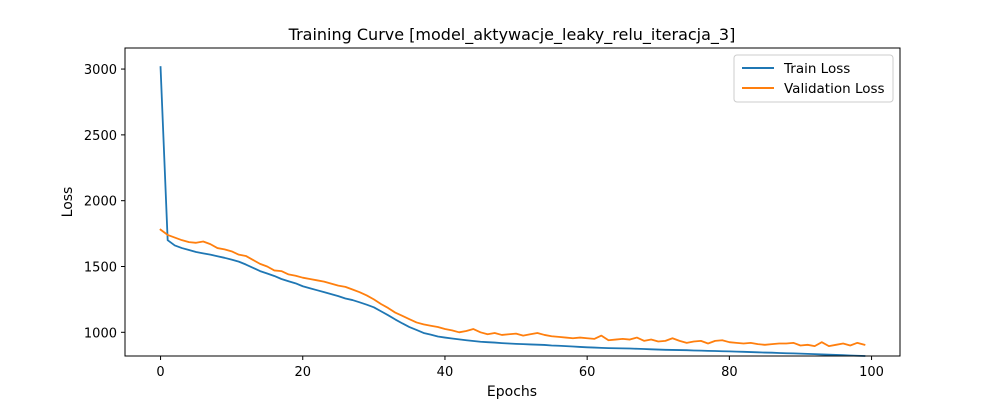 This screenshot has width=1000, height=400. What do you see at coordinates (100, 136) in the screenshot?
I see `y-tick-label: 2500` at bounding box center [100, 136].